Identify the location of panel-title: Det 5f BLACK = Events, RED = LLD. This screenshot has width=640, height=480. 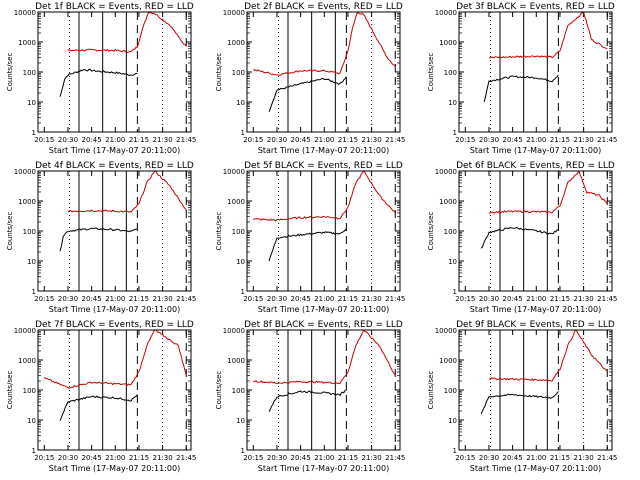
(323, 166).